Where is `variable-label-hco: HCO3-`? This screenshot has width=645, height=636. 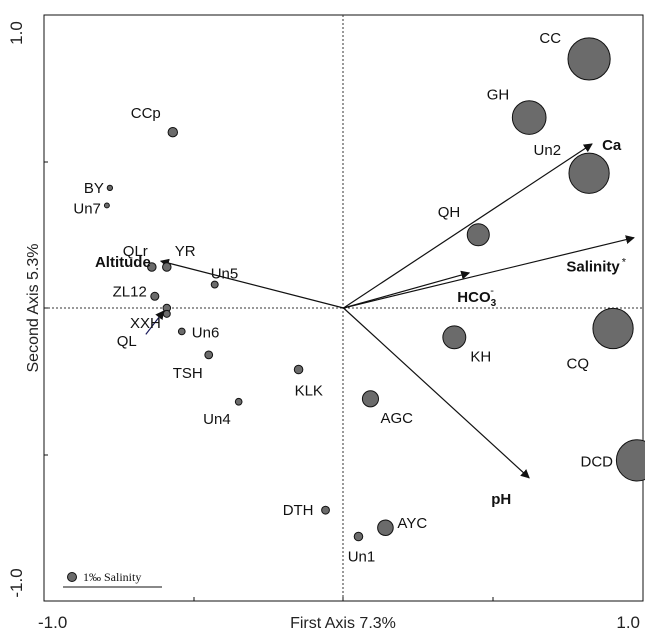 variable-label-hco: HCO3- is located at coordinates (476, 297).